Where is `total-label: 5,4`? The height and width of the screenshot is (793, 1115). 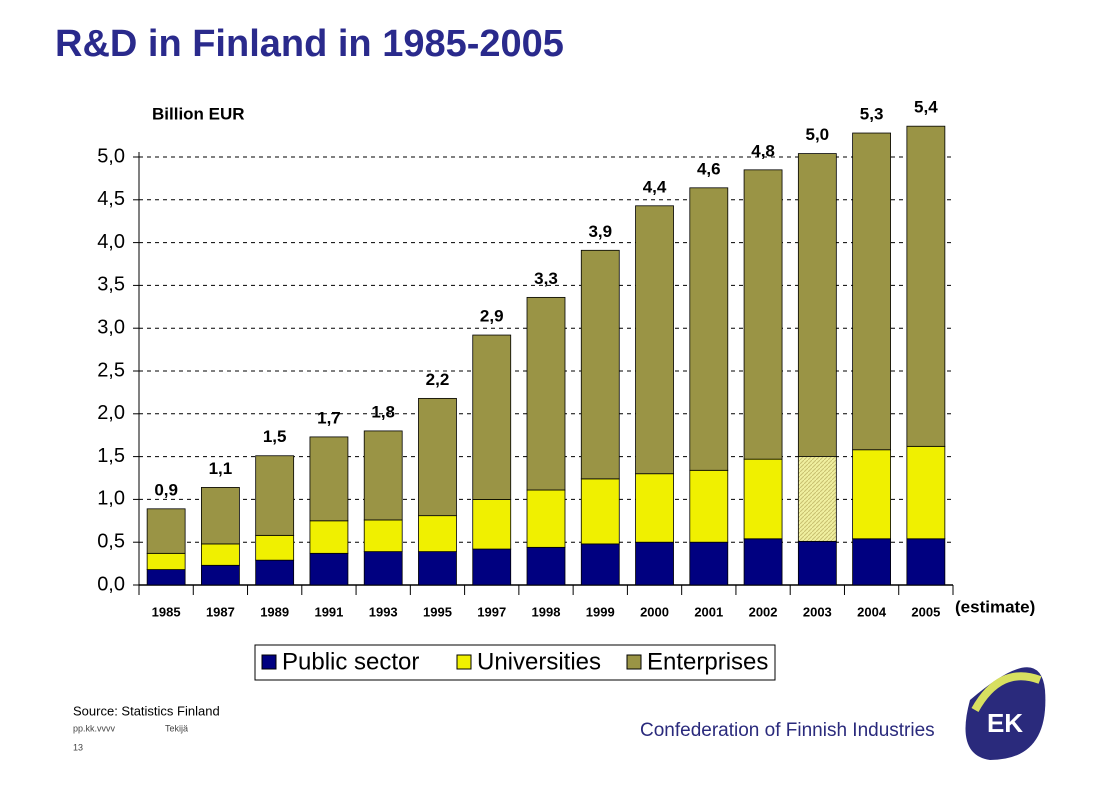 total-label: 5,4 is located at coordinates (926, 107).